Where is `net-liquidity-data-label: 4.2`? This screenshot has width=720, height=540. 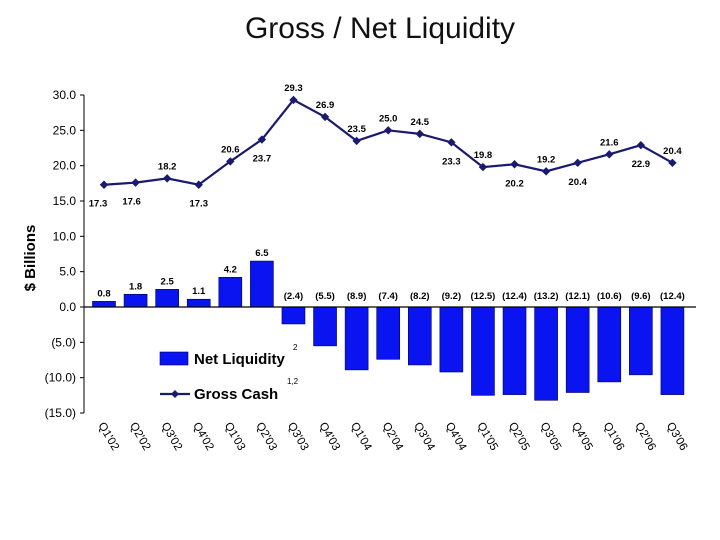 net-liquidity-data-label: 4.2 is located at coordinates (230, 269).